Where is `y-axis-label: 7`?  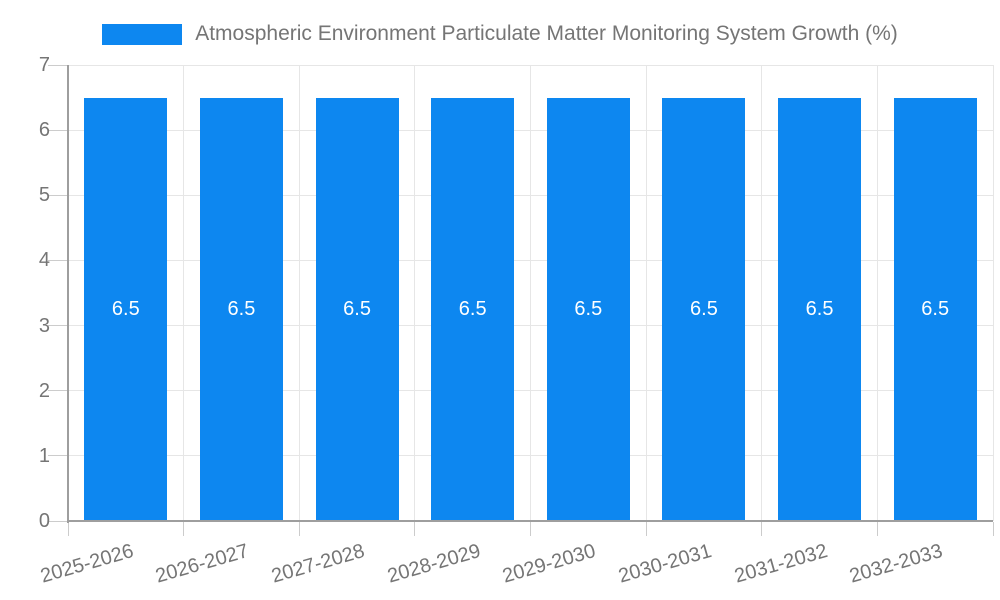
y-axis-label: 7 is located at coordinates (44, 65).